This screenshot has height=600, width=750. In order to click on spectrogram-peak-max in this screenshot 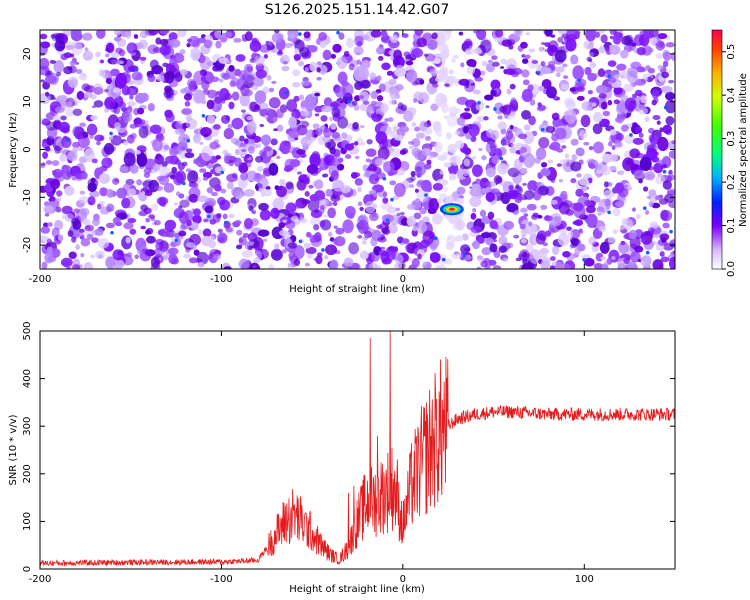, I will do `click(451, 209)`.